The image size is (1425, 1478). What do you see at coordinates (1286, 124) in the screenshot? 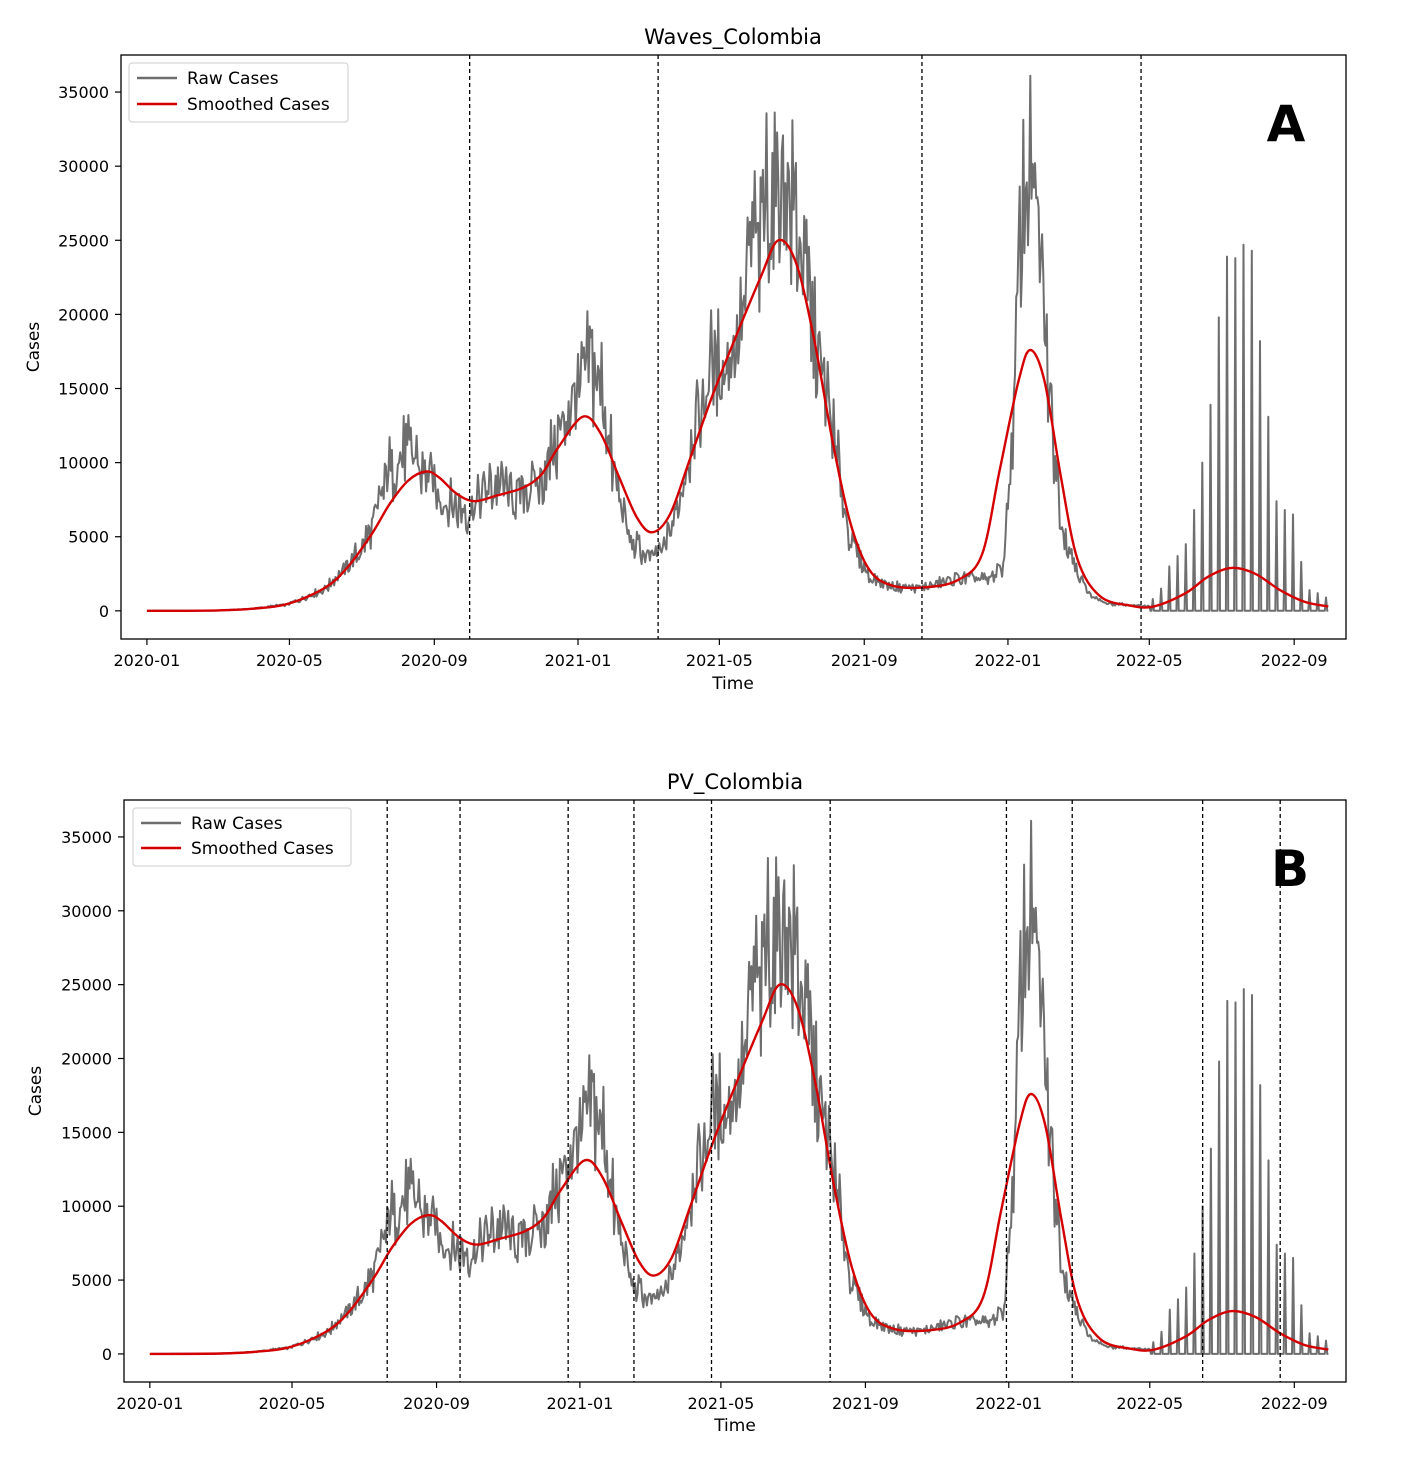
I see `panel-label: A` at bounding box center [1286, 124].